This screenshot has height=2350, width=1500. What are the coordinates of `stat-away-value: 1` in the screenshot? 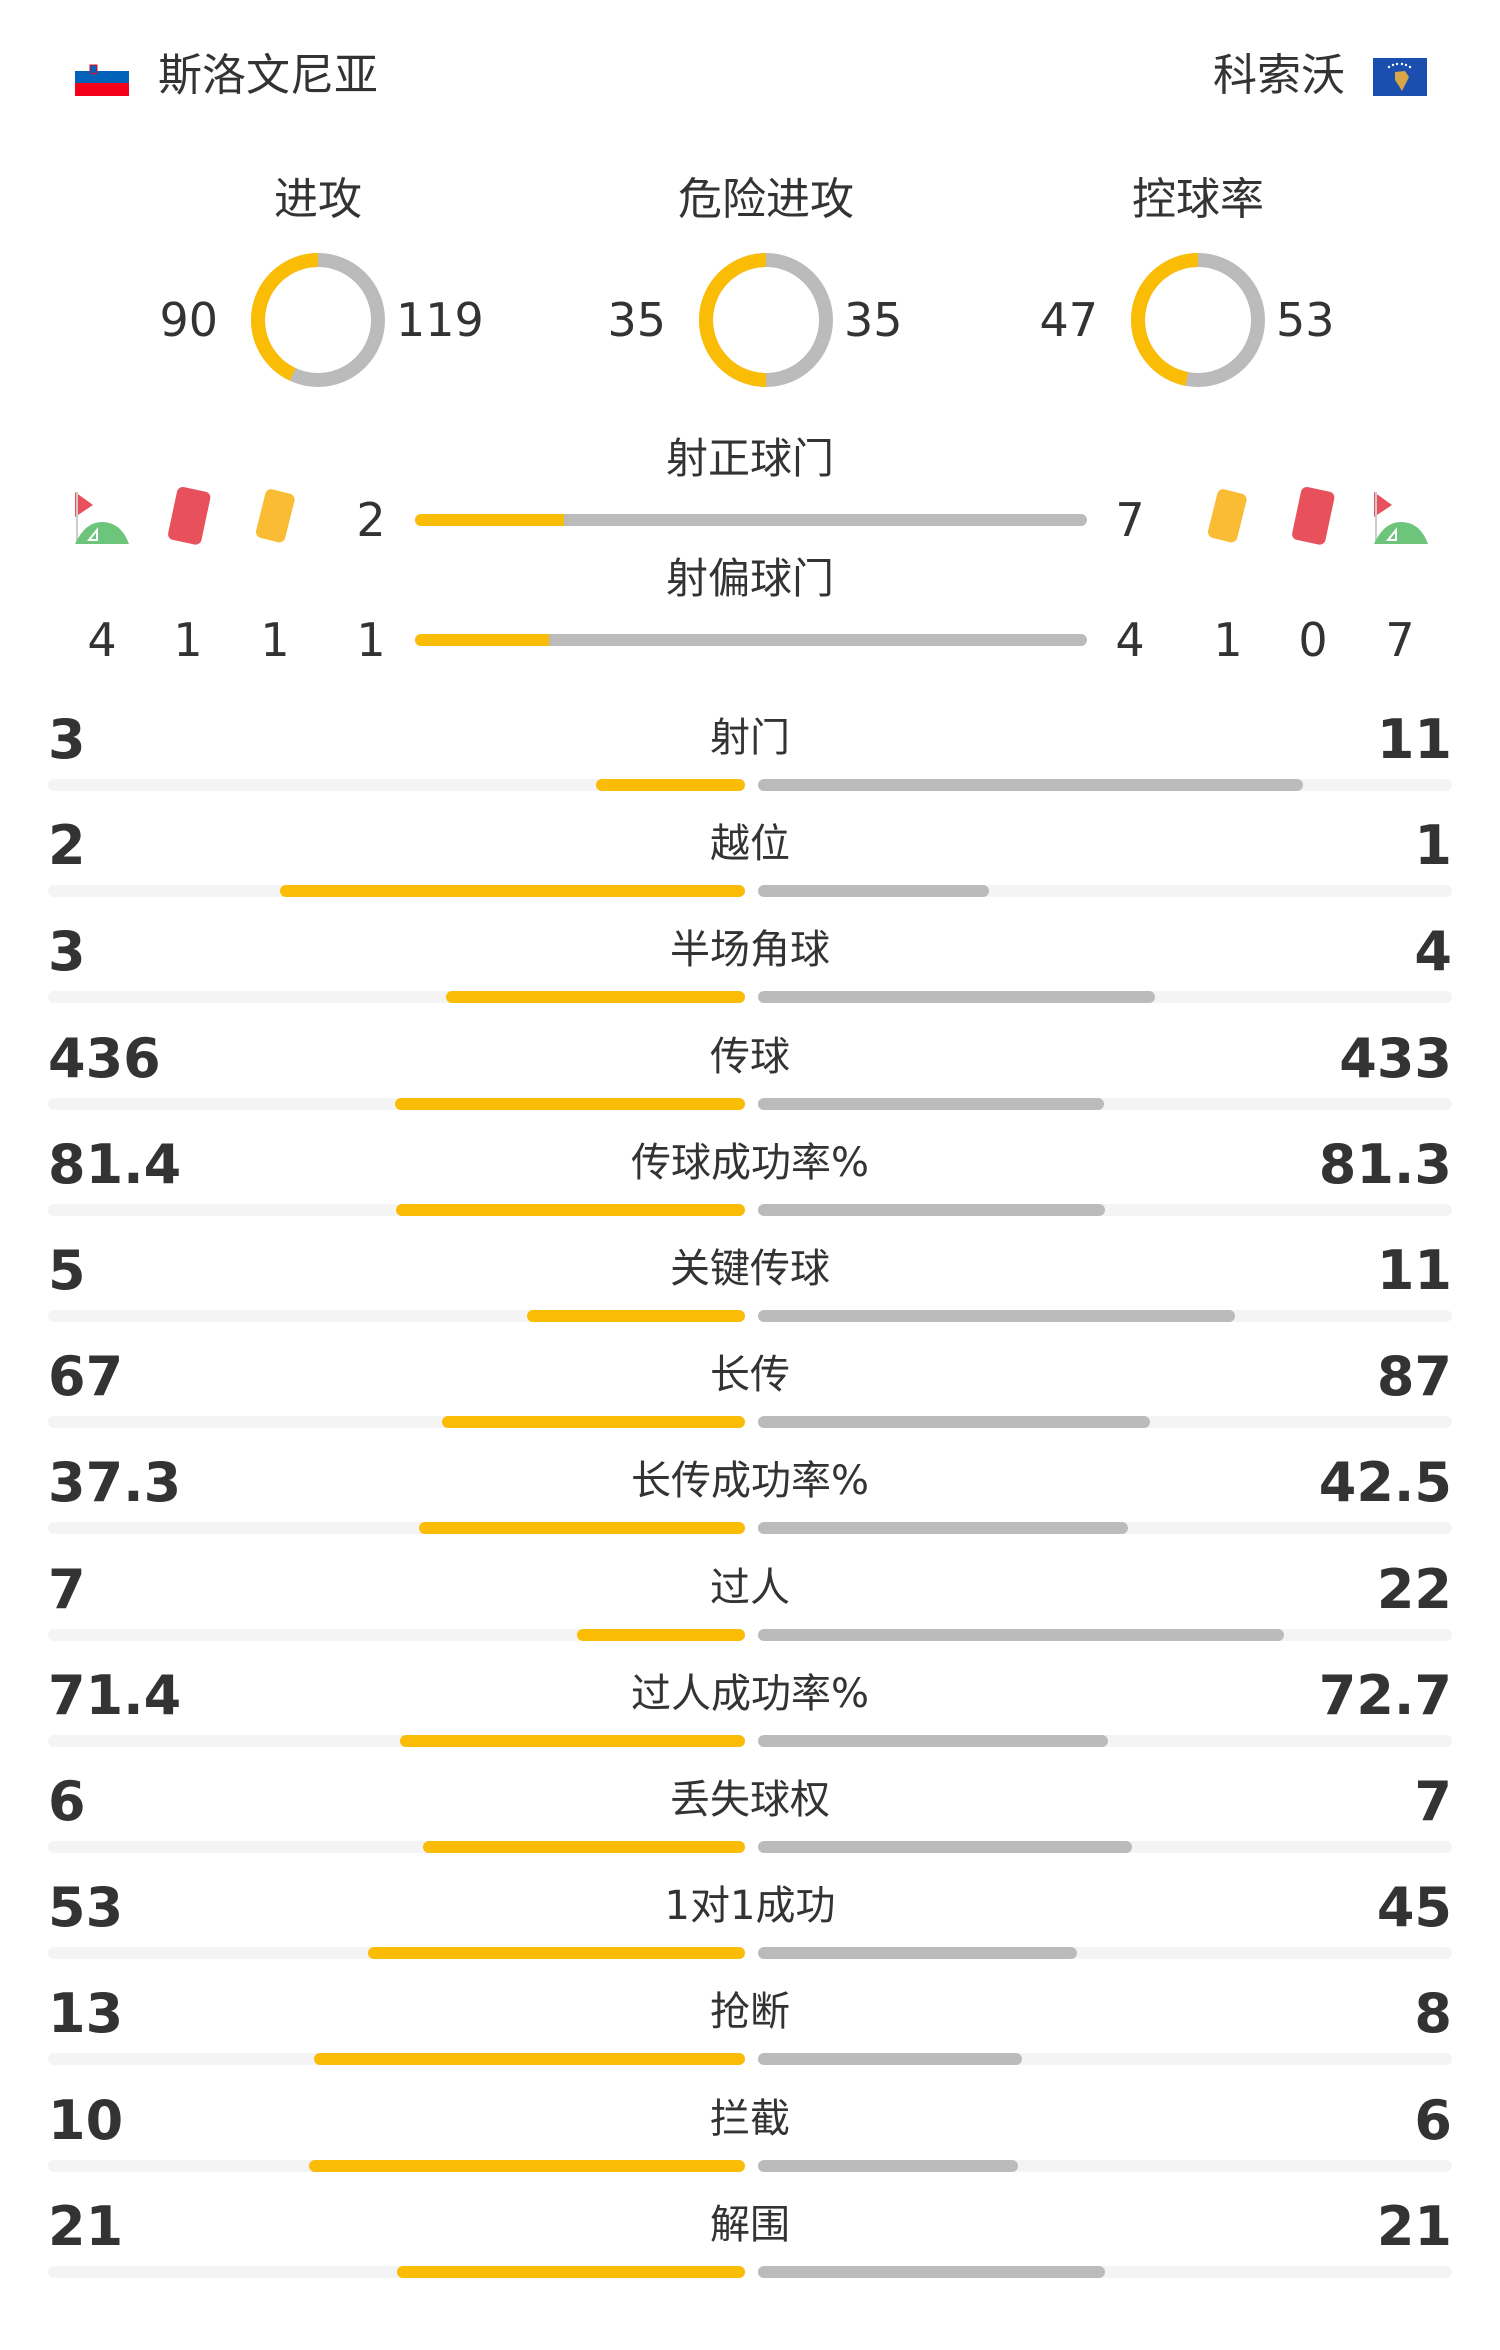 It's located at (1433, 846).